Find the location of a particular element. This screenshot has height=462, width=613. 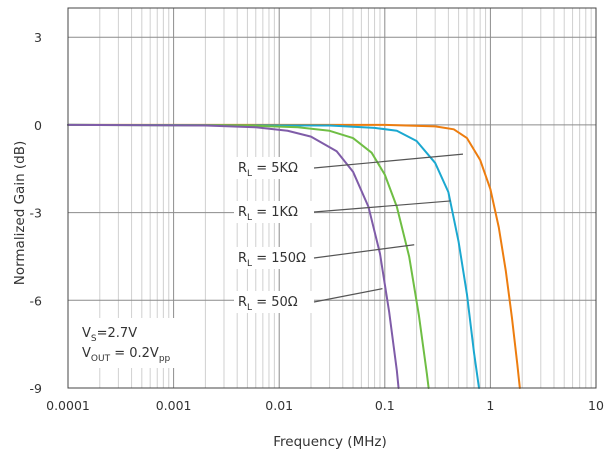

y-tick-label: -9 is located at coordinates (36, 388).